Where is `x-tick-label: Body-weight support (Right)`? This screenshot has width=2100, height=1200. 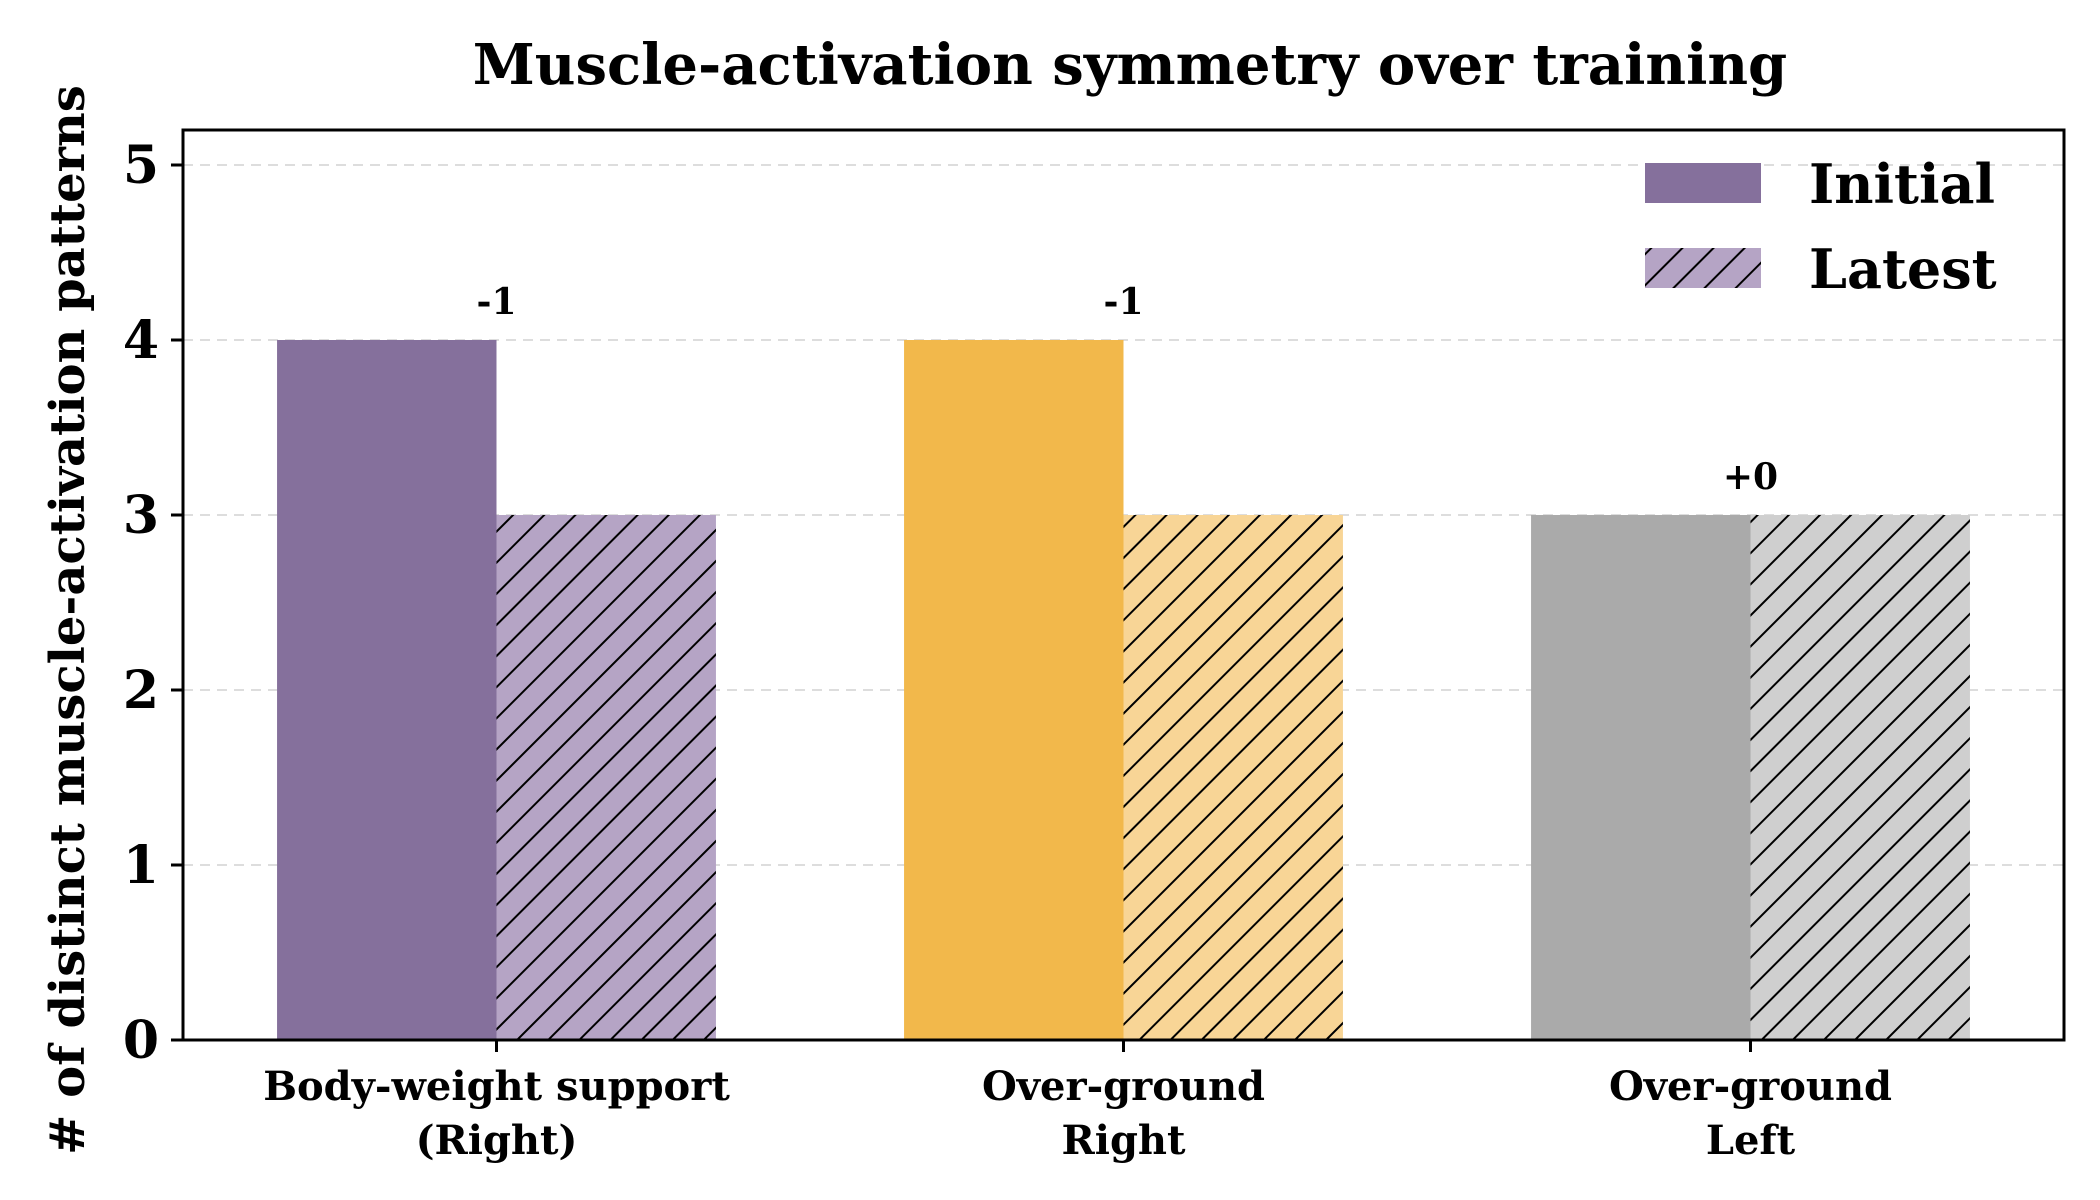 x-tick-label: Body-weight support (Right) is located at coordinates (496, 1113).